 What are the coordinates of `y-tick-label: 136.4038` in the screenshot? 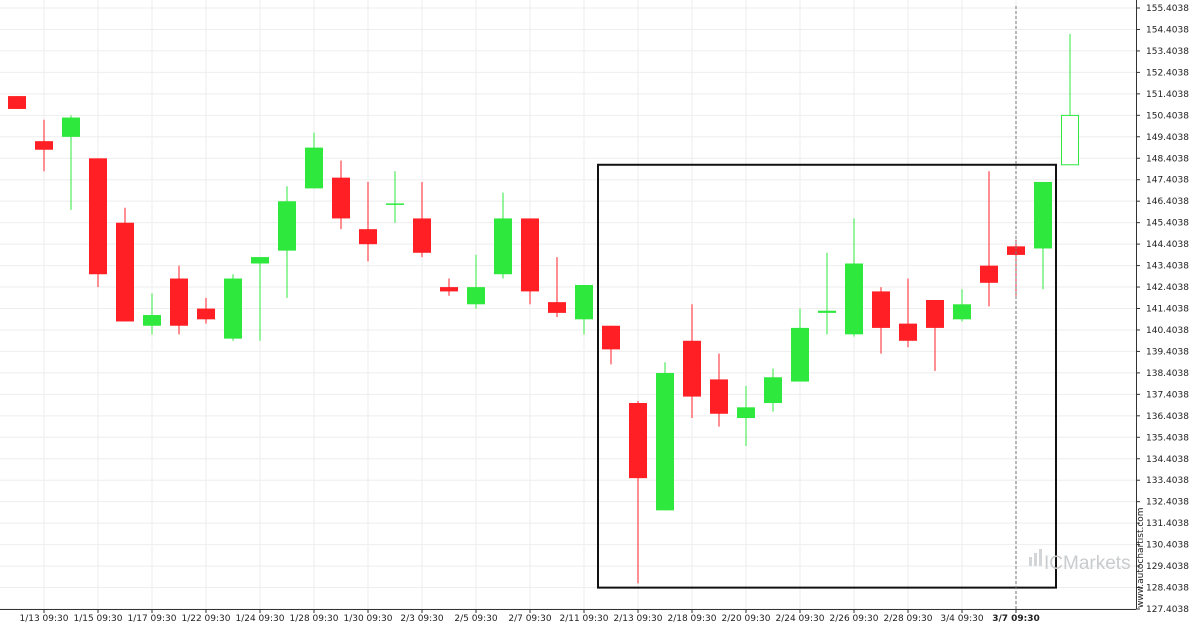 It's located at (1167, 417).